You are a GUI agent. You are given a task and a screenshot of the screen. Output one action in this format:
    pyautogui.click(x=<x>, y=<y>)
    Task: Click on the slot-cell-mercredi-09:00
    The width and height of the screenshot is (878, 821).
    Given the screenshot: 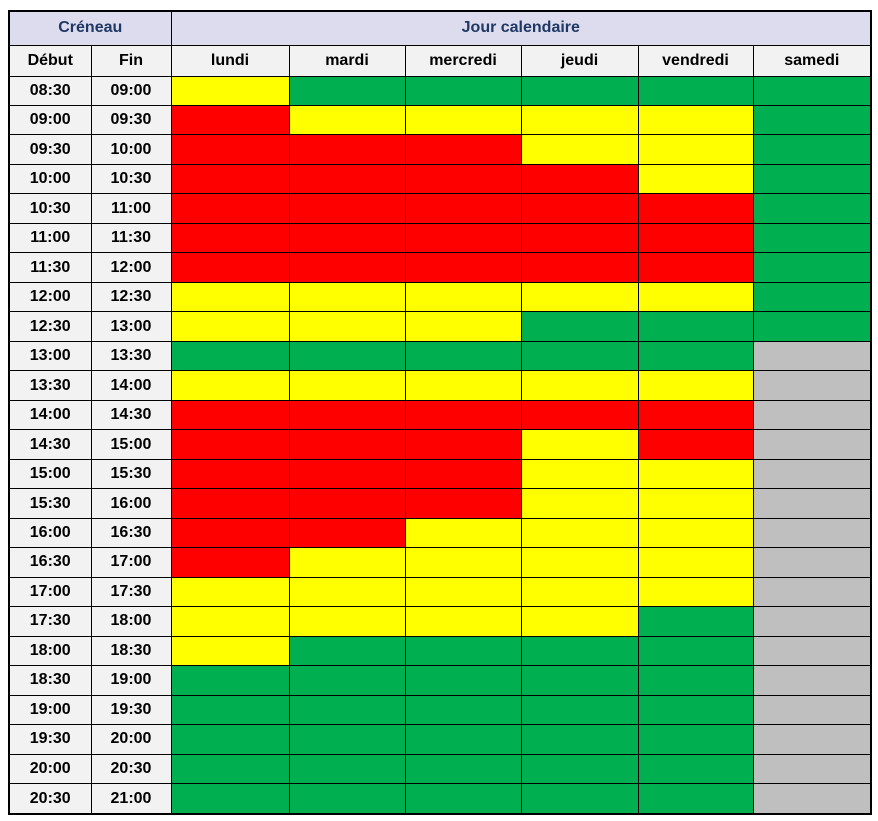 What is the action you would take?
    pyautogui.click(x=463, y=120)
    